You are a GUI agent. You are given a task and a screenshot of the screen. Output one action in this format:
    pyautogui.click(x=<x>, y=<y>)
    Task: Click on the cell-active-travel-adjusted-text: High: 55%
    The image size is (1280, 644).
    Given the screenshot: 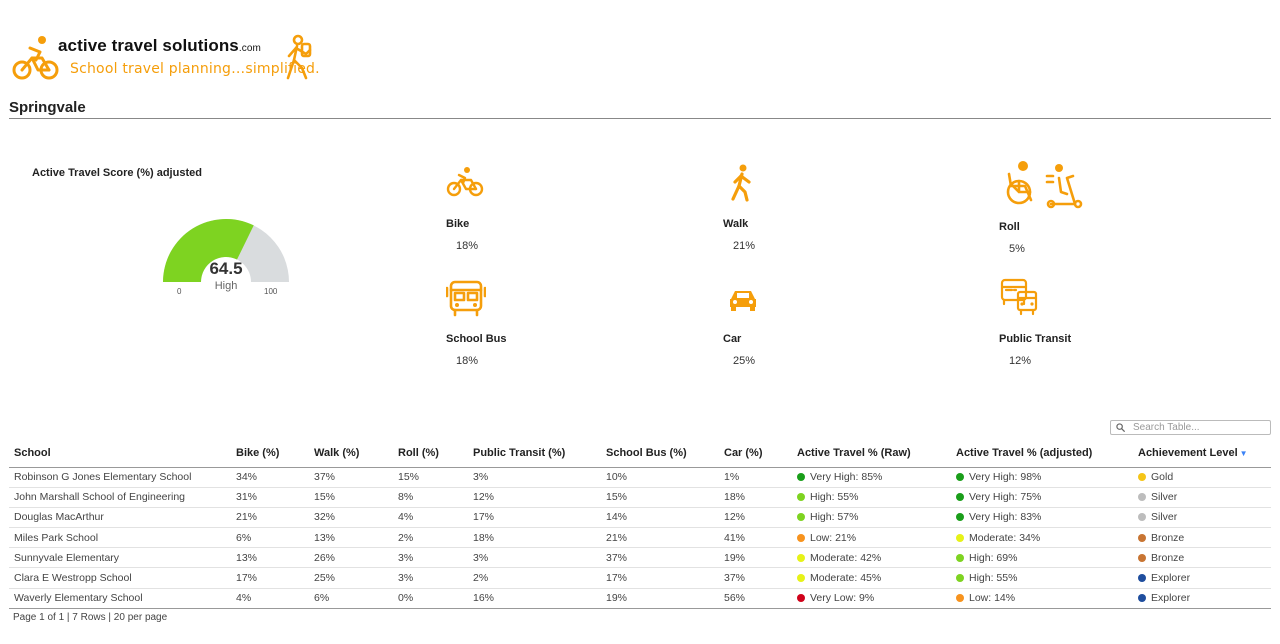 What is the action you would take?
    pyautogui.click(x=993, y=578)
    